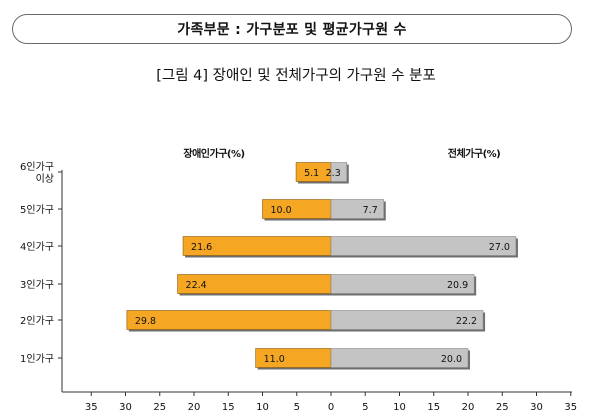  What do you see at coordinates (37, 247) in the screenshot?
I see `category-label: 4인가구` at bounding box center [37, 247].